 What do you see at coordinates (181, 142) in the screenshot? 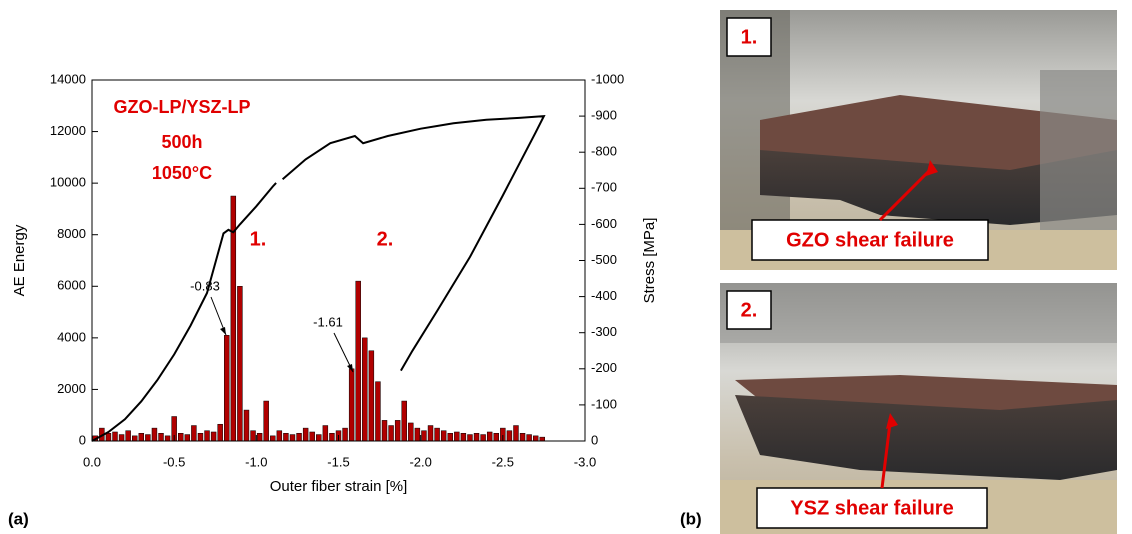
I see `condition-text: 500h` at bounding box center [181, 142].